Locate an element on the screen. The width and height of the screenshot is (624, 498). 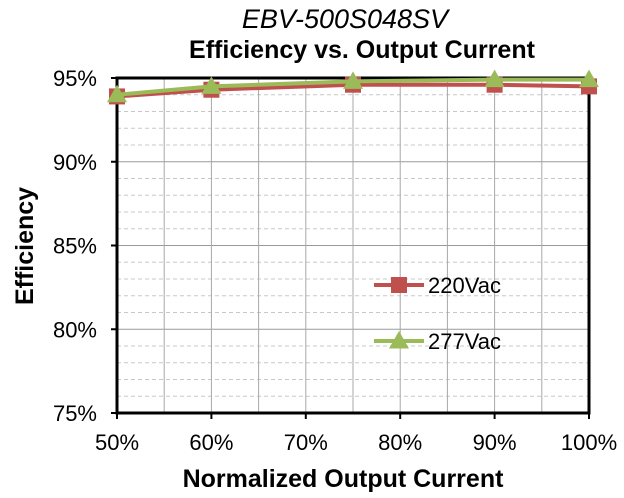
legend-item: 277Vac is located at coordinates (437, 341).